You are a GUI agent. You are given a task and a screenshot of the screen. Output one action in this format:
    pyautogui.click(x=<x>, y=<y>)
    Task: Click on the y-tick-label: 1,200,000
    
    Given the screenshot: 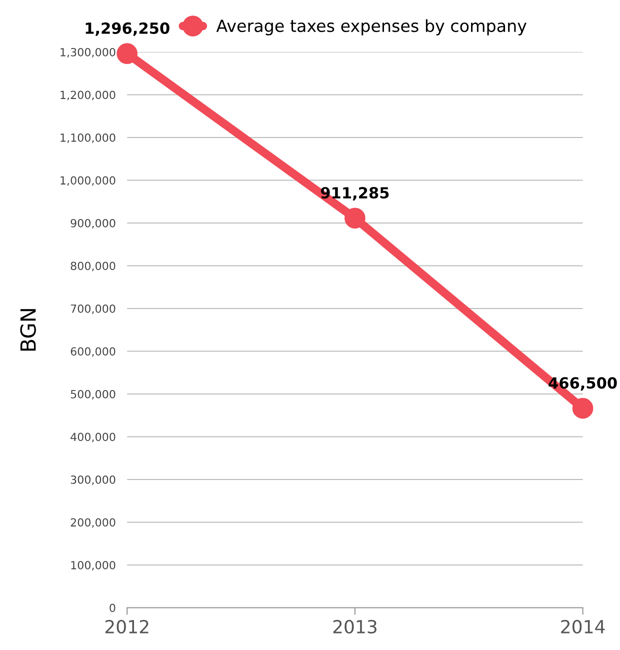 What is the action you would take?
    pyautogui.click(x=88, y=95)
    